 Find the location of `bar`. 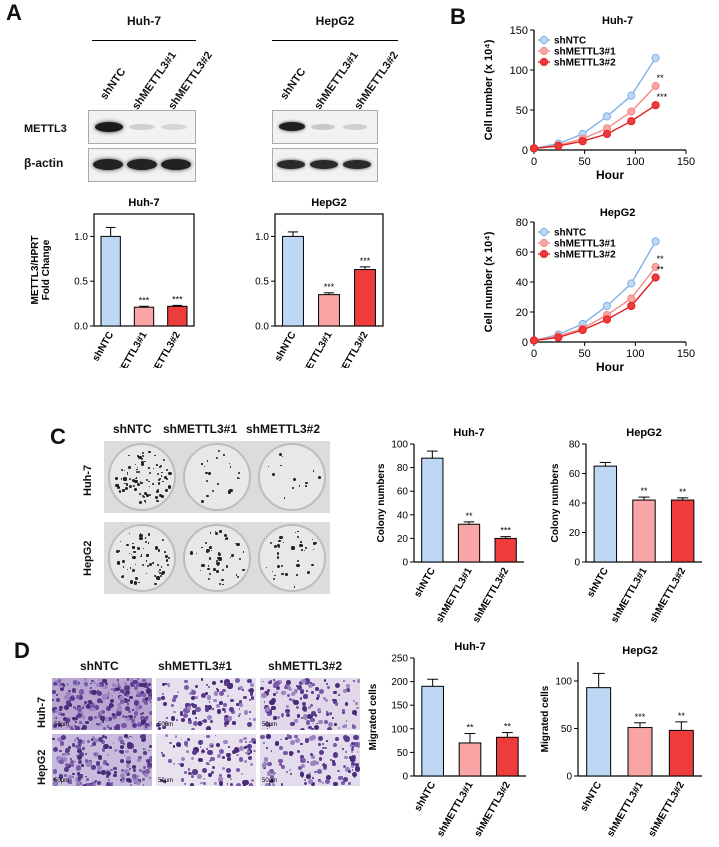

bar is located at coordinates (507, 756).